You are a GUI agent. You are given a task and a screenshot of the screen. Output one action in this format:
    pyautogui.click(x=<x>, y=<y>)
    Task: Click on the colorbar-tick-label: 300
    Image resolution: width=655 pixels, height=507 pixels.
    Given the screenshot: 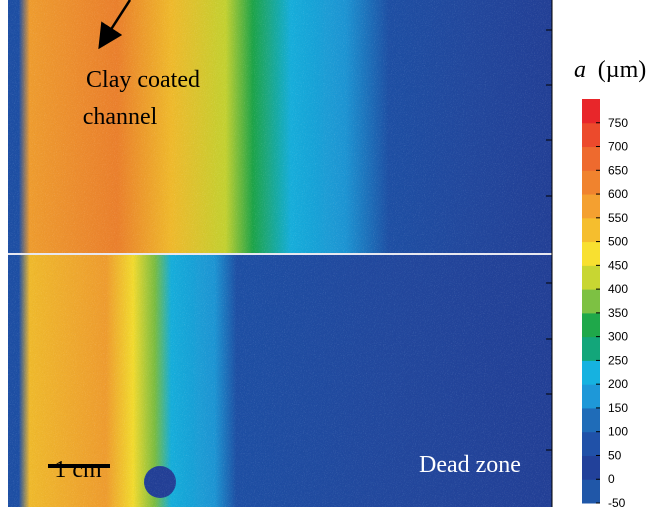 What is the action you would take?
    pyautogui.click(x=618, y=337)
    